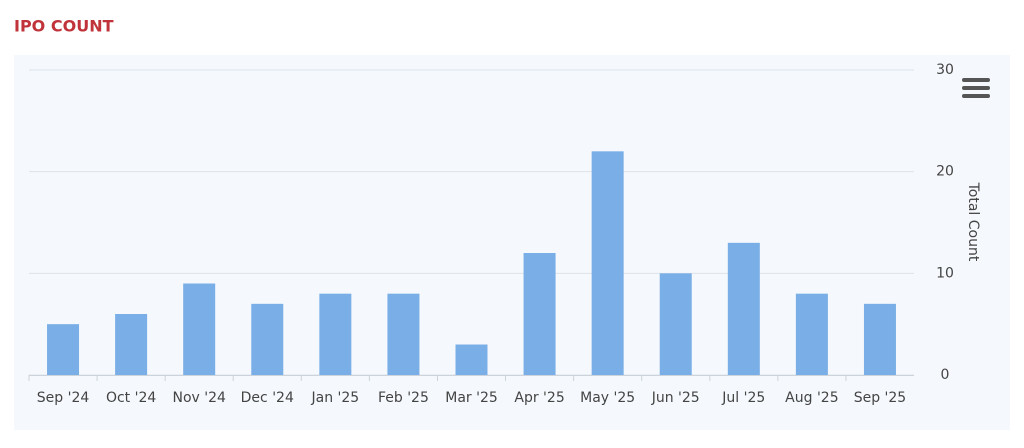  Describe the element at coordinates (403, 398) in the screenshot. I see `x-tick-label: Feb '25` at that location.